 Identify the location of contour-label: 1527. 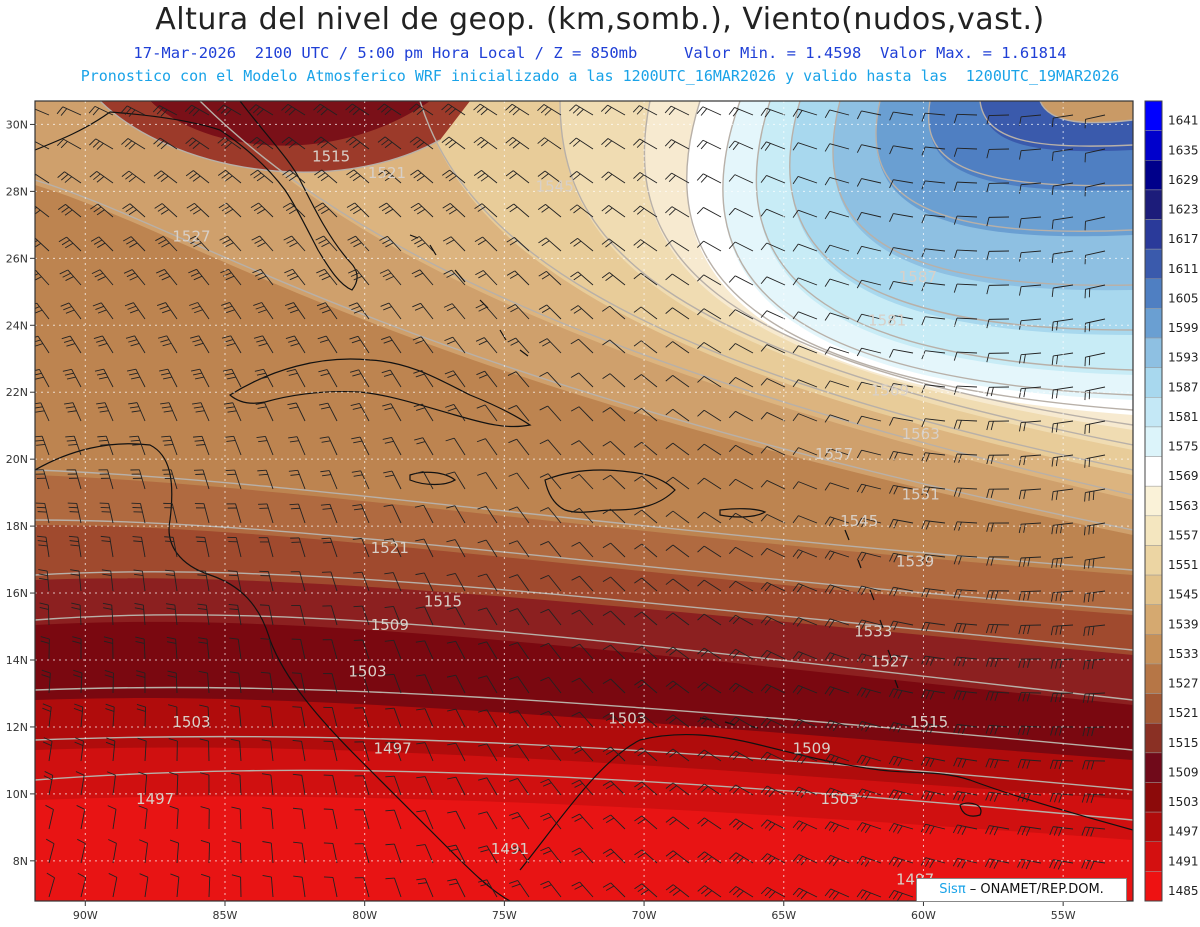
(191, 237).